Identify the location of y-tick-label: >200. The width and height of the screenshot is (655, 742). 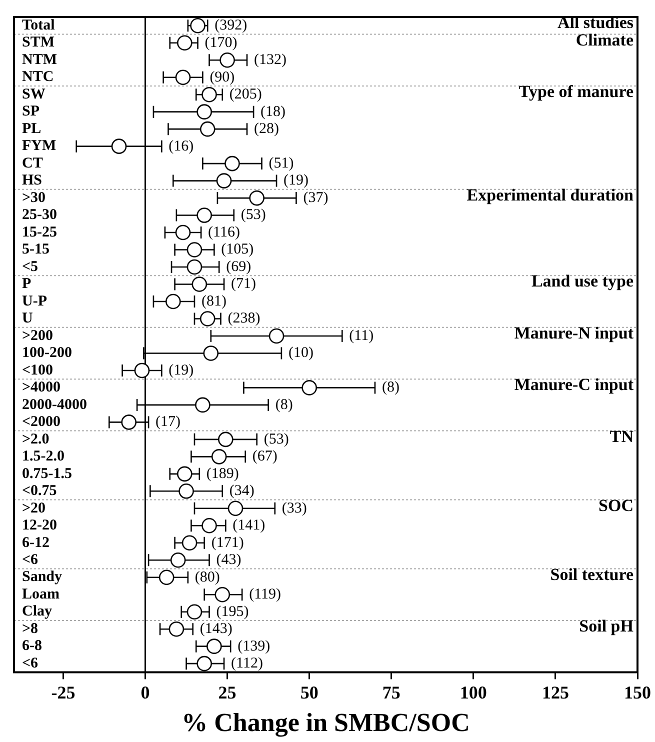
(38, 336).